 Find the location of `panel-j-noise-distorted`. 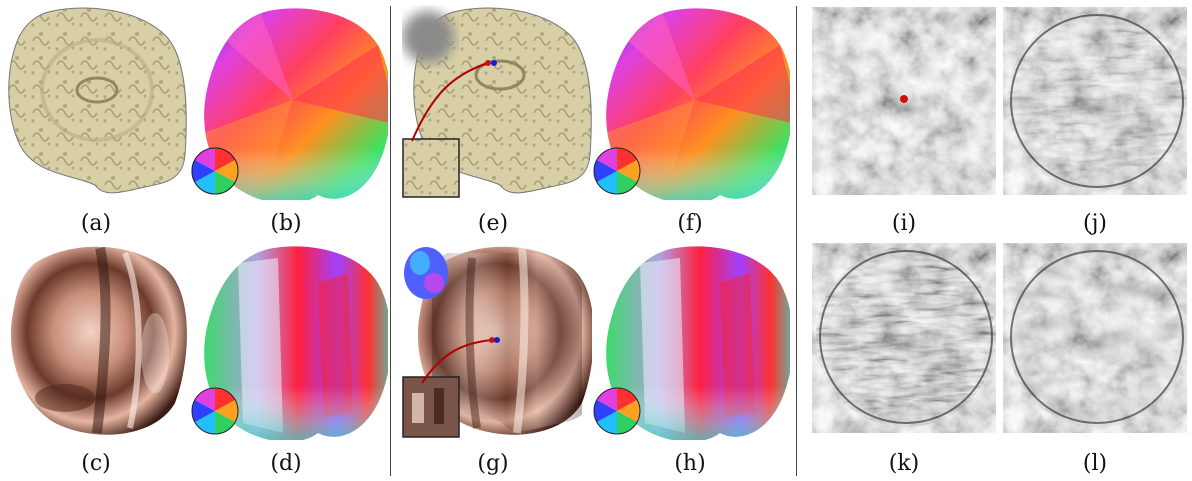

panel-j-noise-distorted is located at coordinates (1095, 101).